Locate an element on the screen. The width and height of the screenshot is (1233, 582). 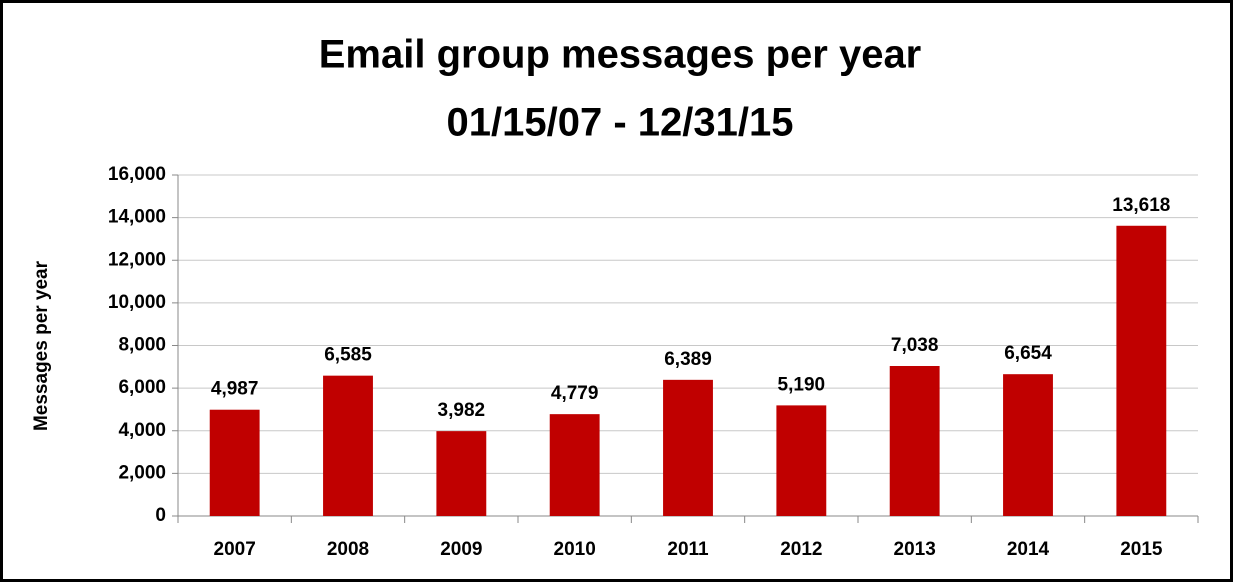
chart-subtitle: 01/15/07 - 12/31/15 is located at coordinates (620, 123).